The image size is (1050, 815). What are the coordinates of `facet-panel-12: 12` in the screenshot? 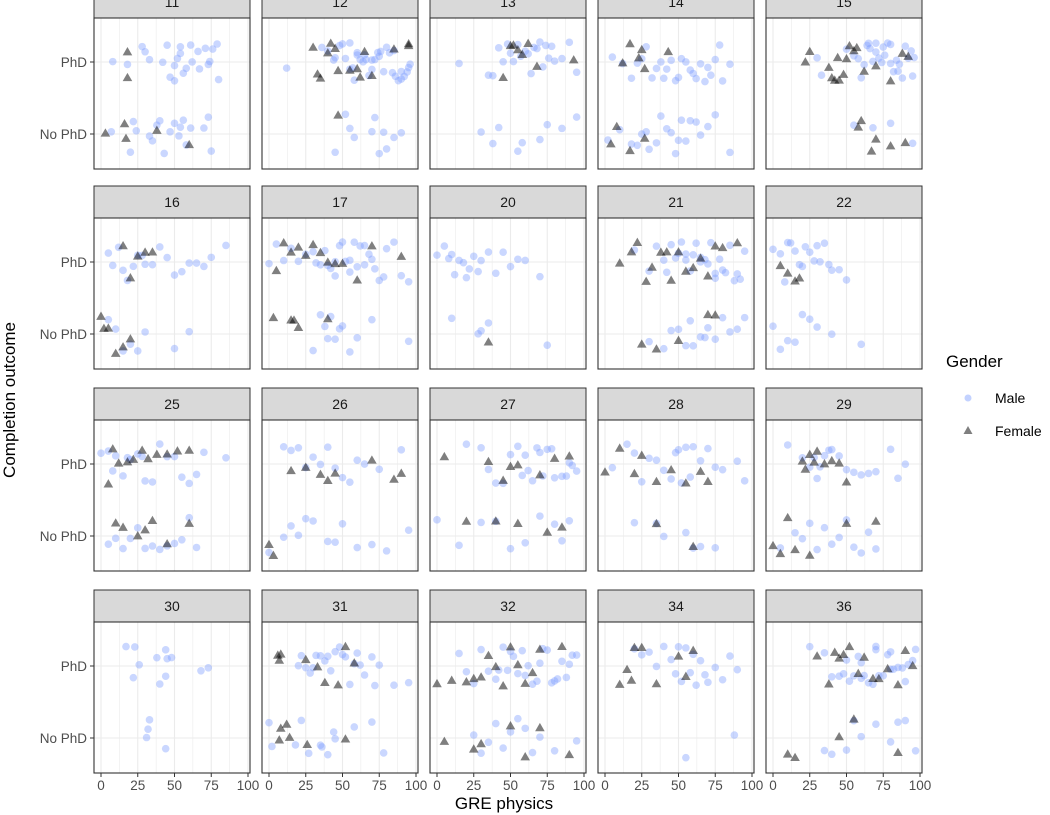 It's located at (340, 85).